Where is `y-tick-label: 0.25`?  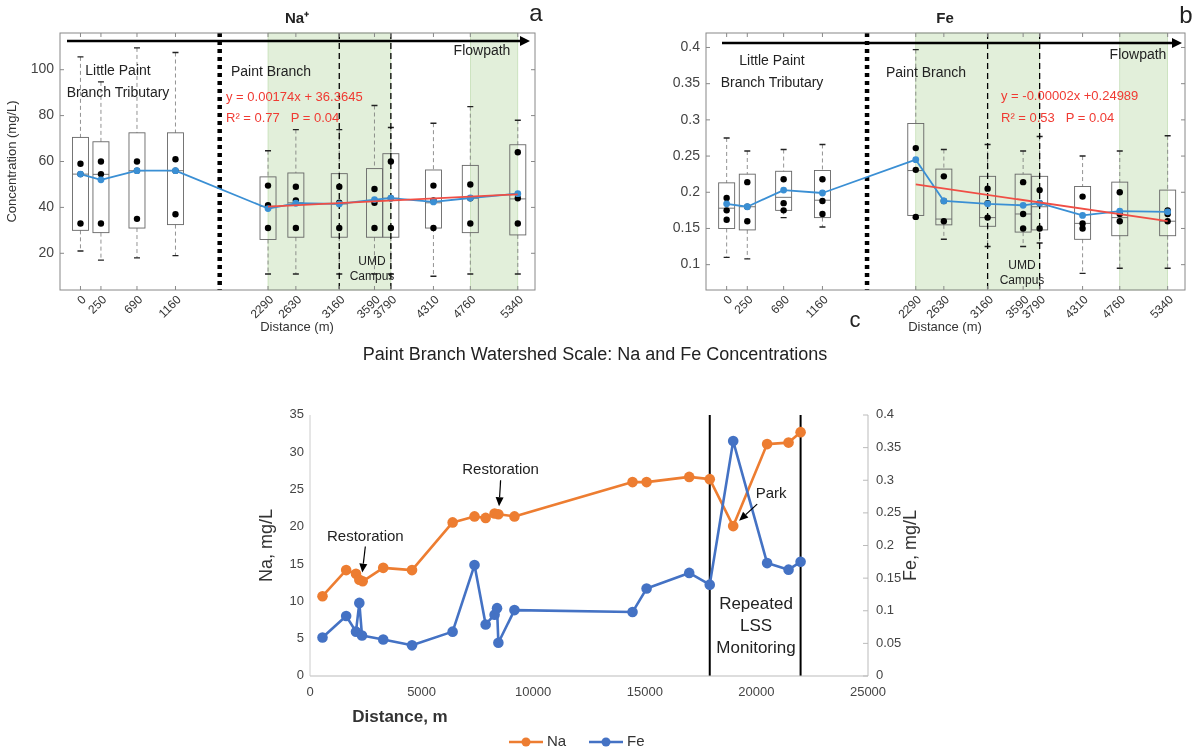
y-tick-label: 0.25 is located at coordinates (686, 154).